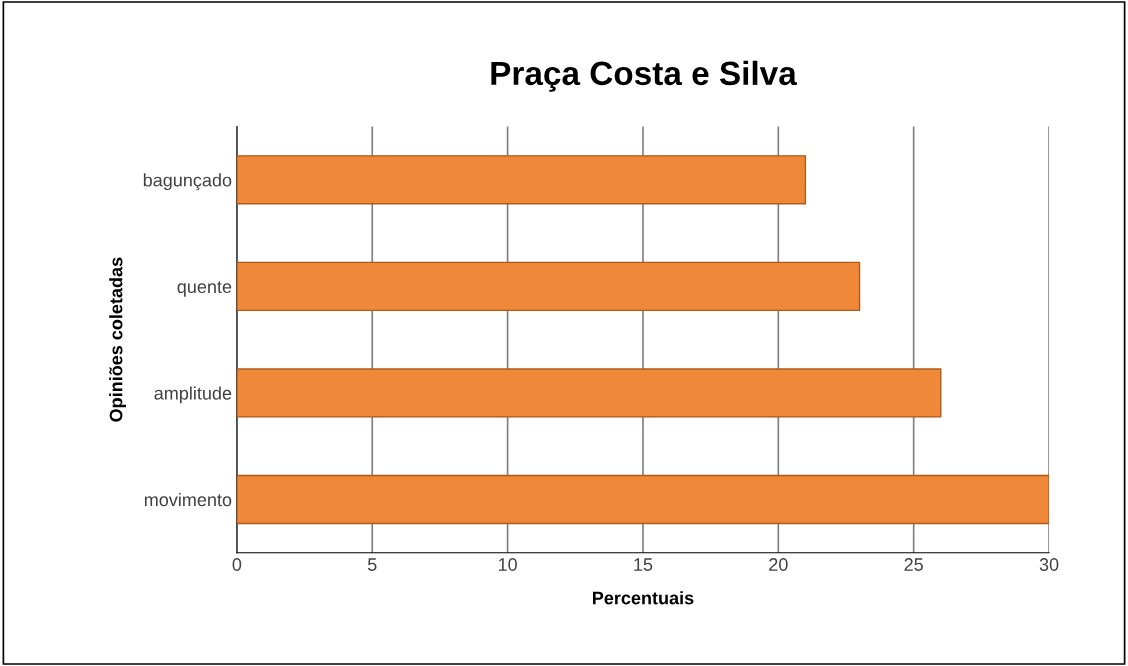  I want to click on y-tick-label: amplitude, so click(193, 395).